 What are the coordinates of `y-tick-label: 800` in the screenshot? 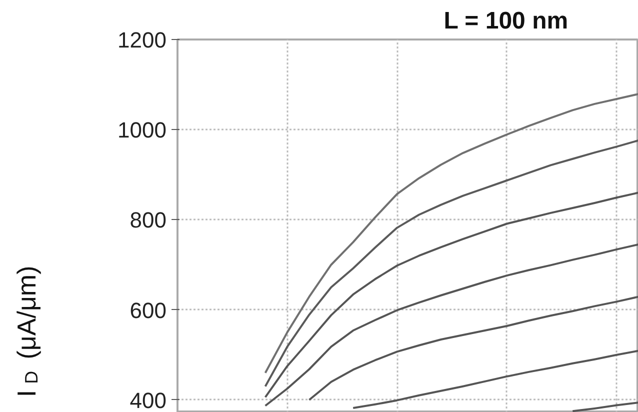 It's located at (148, 220).